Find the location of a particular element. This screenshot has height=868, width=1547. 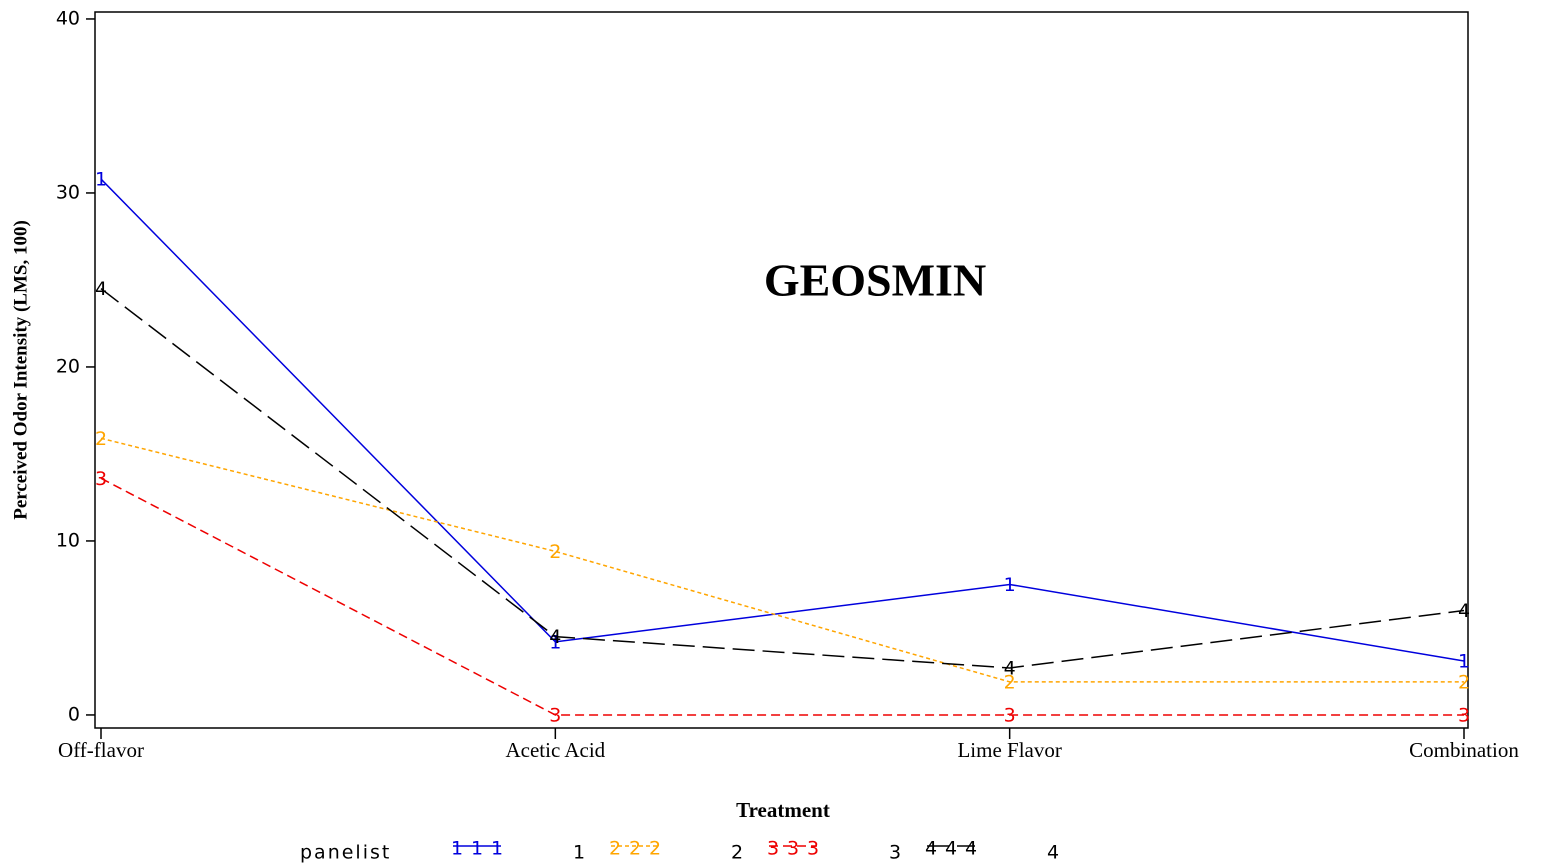

y-tick-label: 10 is located at coordinates (68, 540).